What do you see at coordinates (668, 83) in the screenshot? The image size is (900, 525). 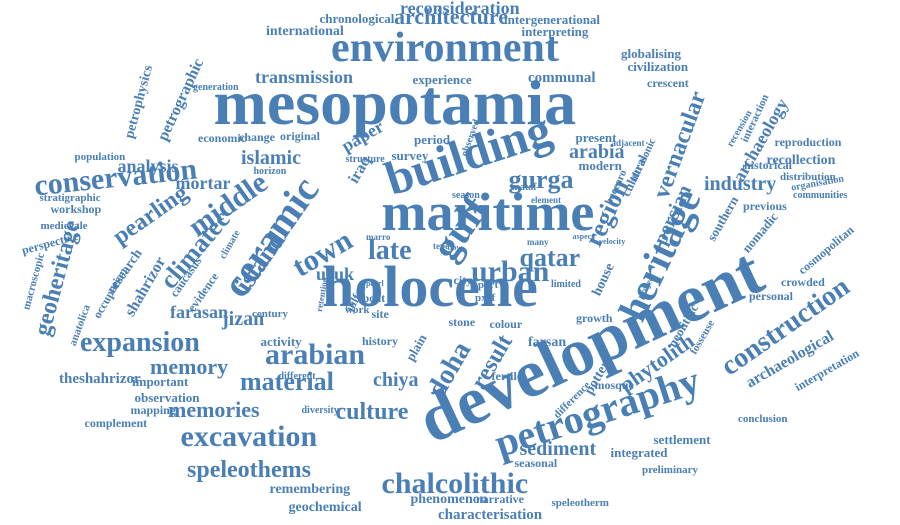 I see `cloud-word: crescent` at bounding box center [668, 83].